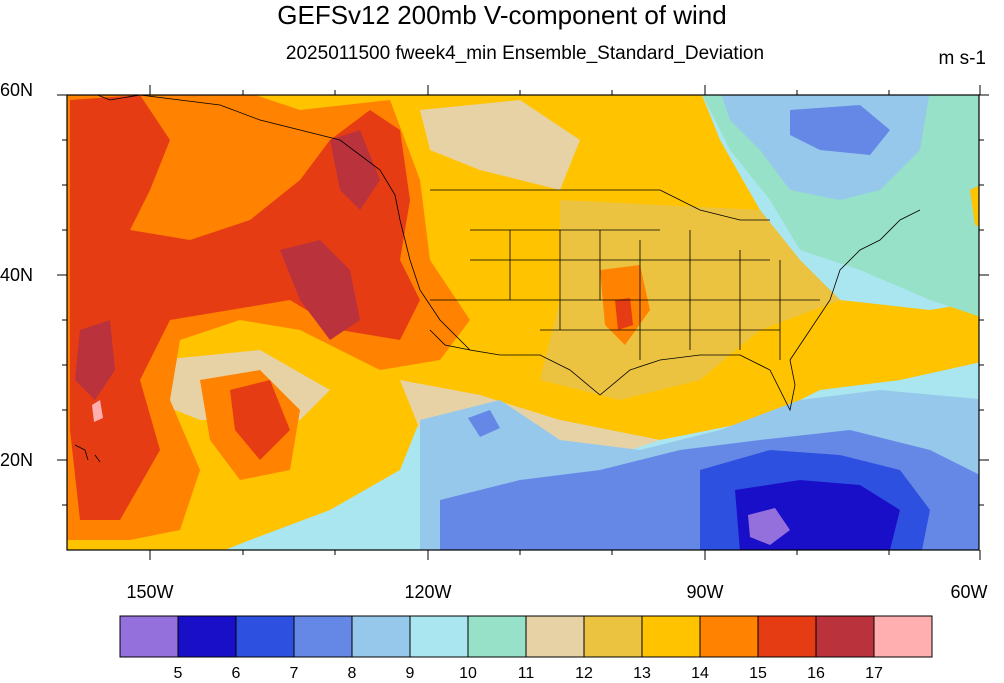  I want to click on colorbar-tick-label: 5, so click(178, 673).